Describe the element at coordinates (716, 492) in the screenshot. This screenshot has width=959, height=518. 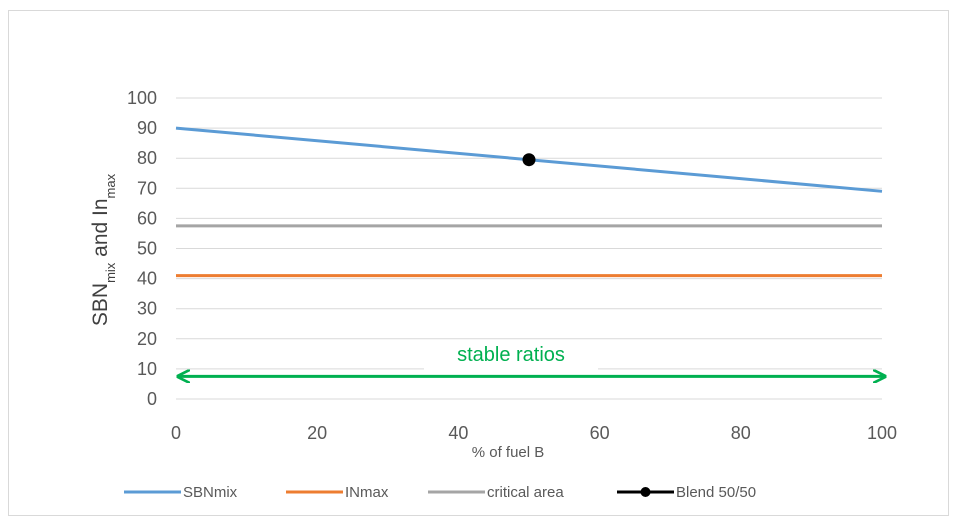
I see `legend-label-blend-50-50: Blend 50/50` at that location.